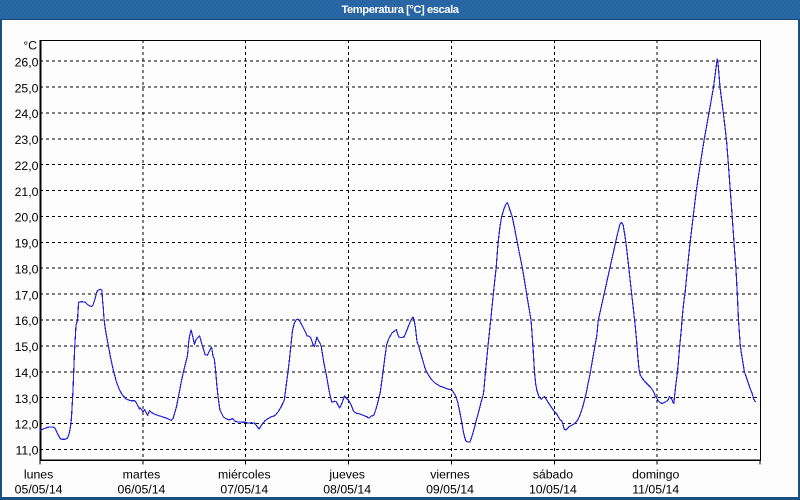  What do you see at coordinates (27, 166) in the screenshot?
I see `svg-text: 22,0` at bounding box center [27, 166].